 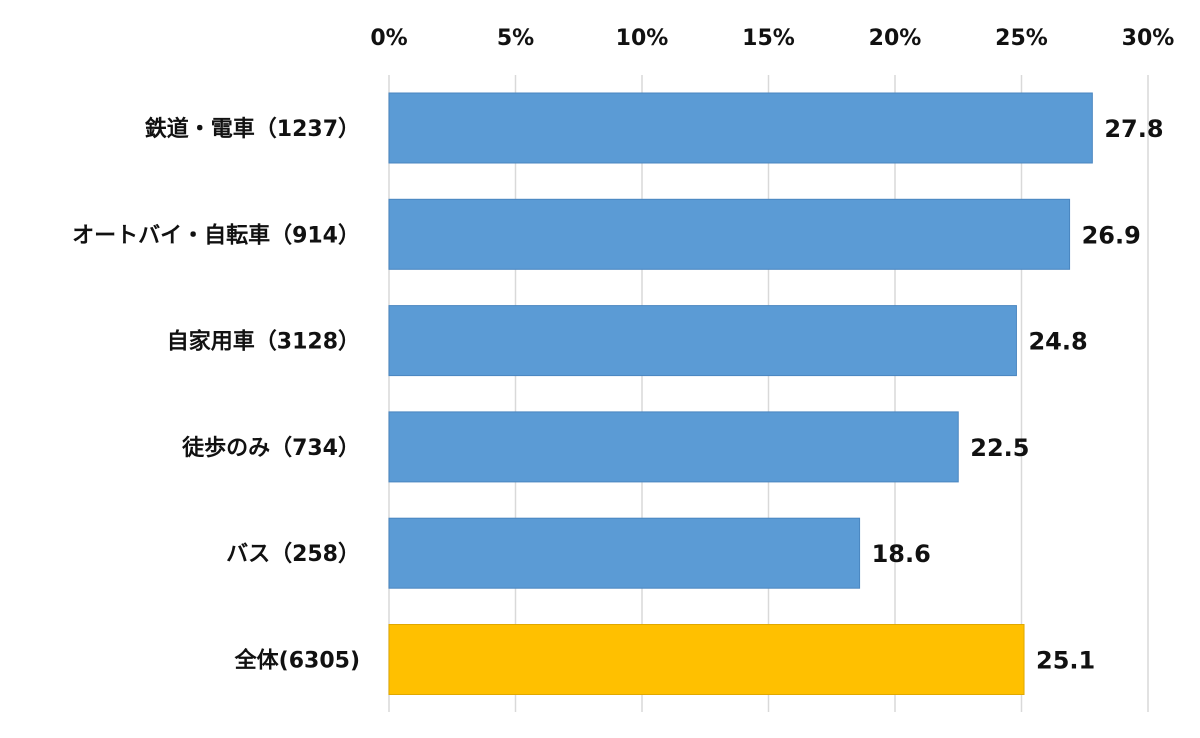 What do you see at coordinates (999, 448) in the screenshot?
I see `data-label: 22.5` at bounding box center [999, 448].